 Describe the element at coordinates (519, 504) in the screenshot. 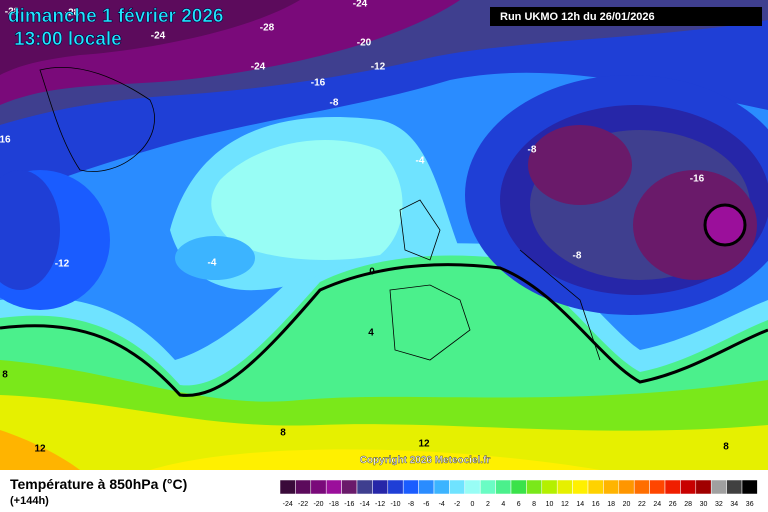

I see `colorbar-tick-label: 6` at that location.